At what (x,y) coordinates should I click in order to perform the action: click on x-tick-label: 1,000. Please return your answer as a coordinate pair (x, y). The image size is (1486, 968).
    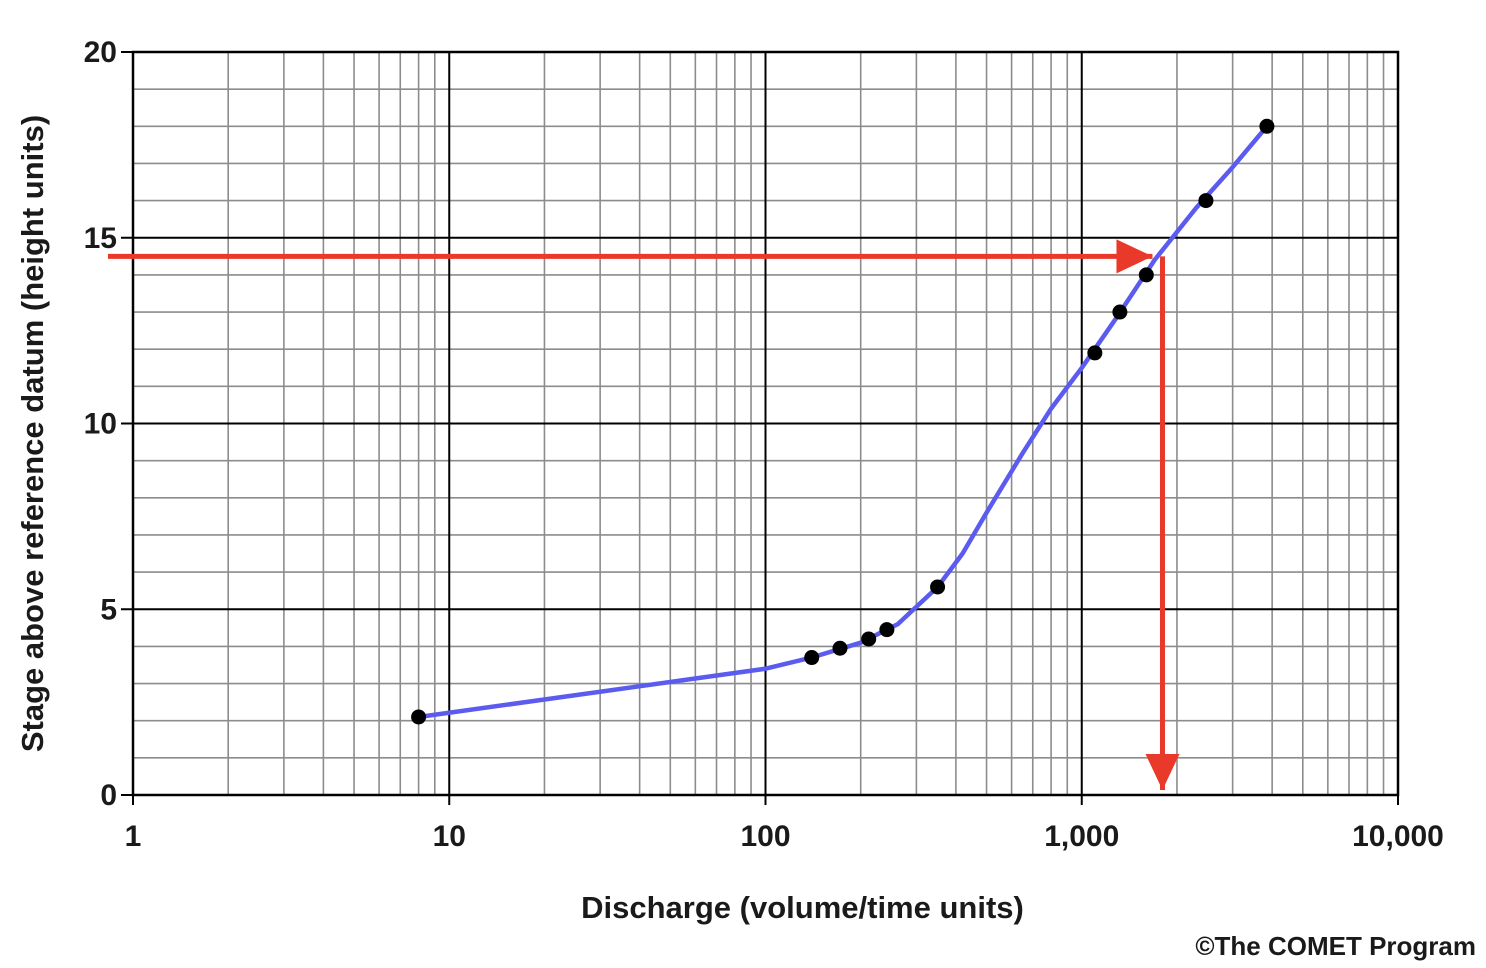
    Looking at the image, I should click on (1081, 836).